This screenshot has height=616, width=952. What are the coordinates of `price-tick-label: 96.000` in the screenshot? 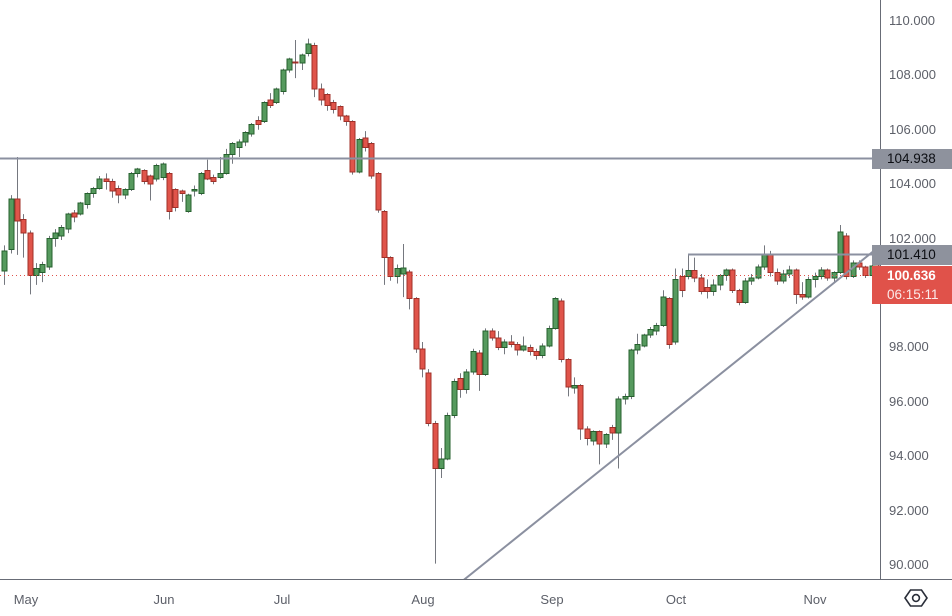 It's located at (909, 401).